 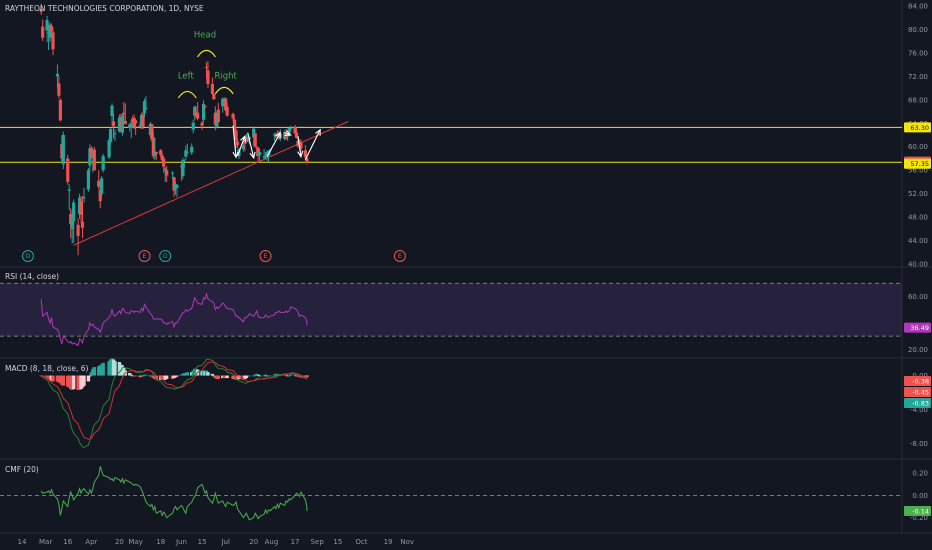 What do you see at coordinates (918, 194) in the screenshot?
I see `price-tick-label: 52.00` at bounding box center [918, 194].